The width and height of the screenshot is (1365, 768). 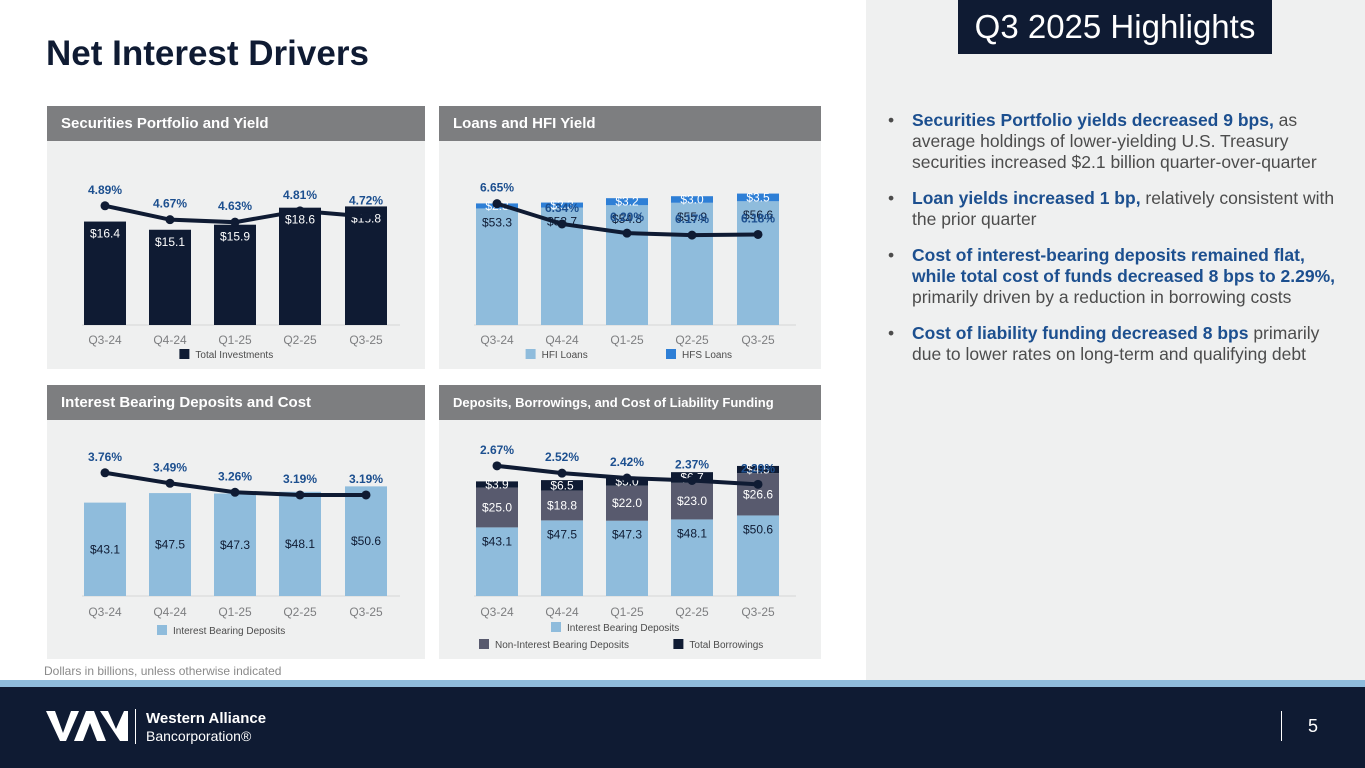 I want to click on line-value-label: 3.19%, so click(x=366, y=479).